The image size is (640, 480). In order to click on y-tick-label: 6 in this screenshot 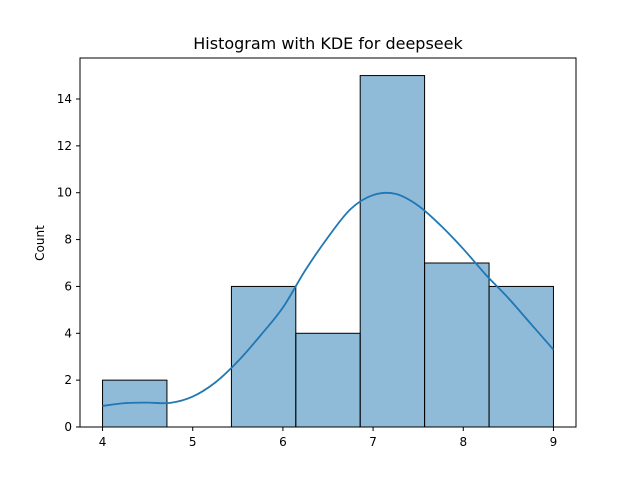, I will do `click(68, 286)`.